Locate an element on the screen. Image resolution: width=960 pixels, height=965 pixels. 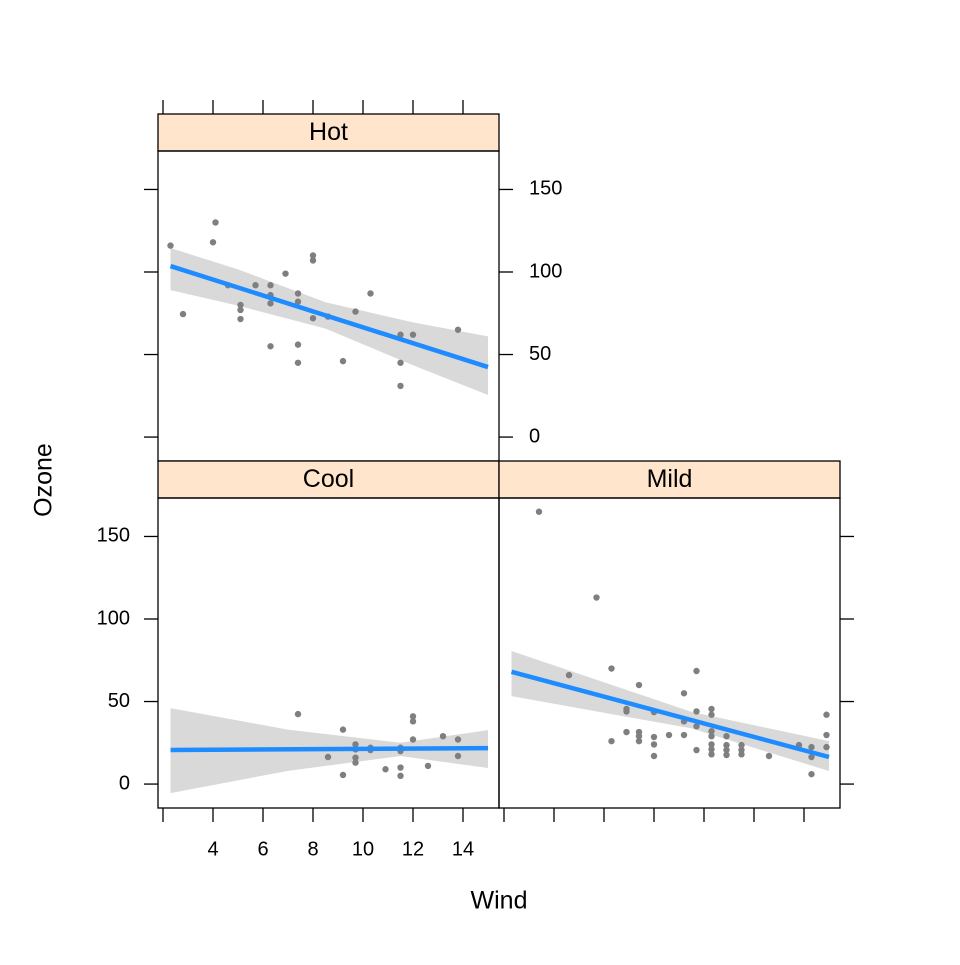
x-tick-label: 6 is located at coordinates (262, 849).